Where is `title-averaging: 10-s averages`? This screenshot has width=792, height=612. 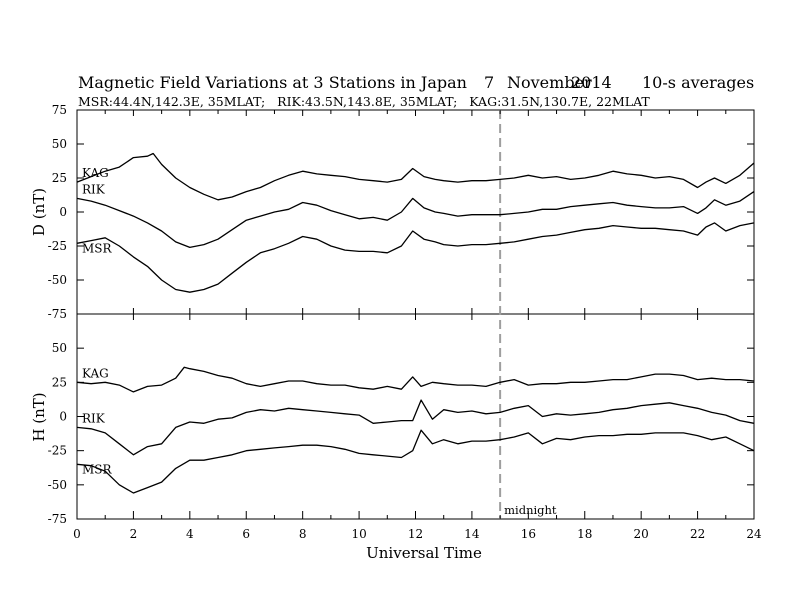
title-averaging: 10-s averages is located at coordinates (698, 82).